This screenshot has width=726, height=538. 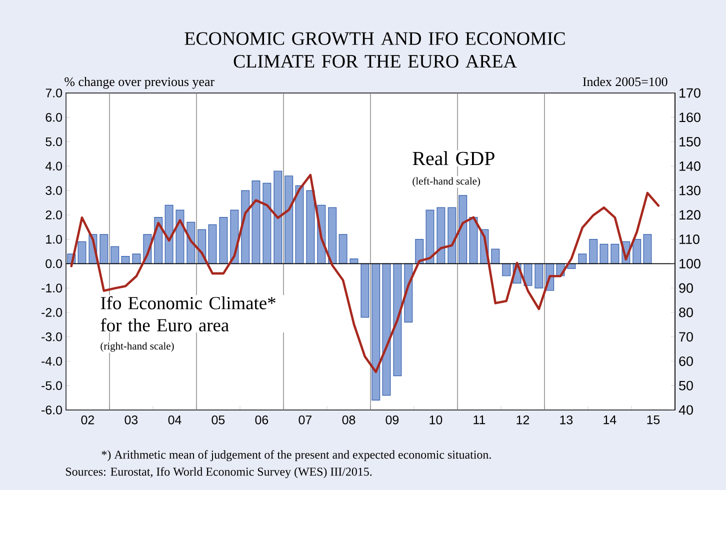 What do you see at coordinates (686, 313) in the screenshot?
I see `y2-tick-label: 80` at bounding box center [686, 313].